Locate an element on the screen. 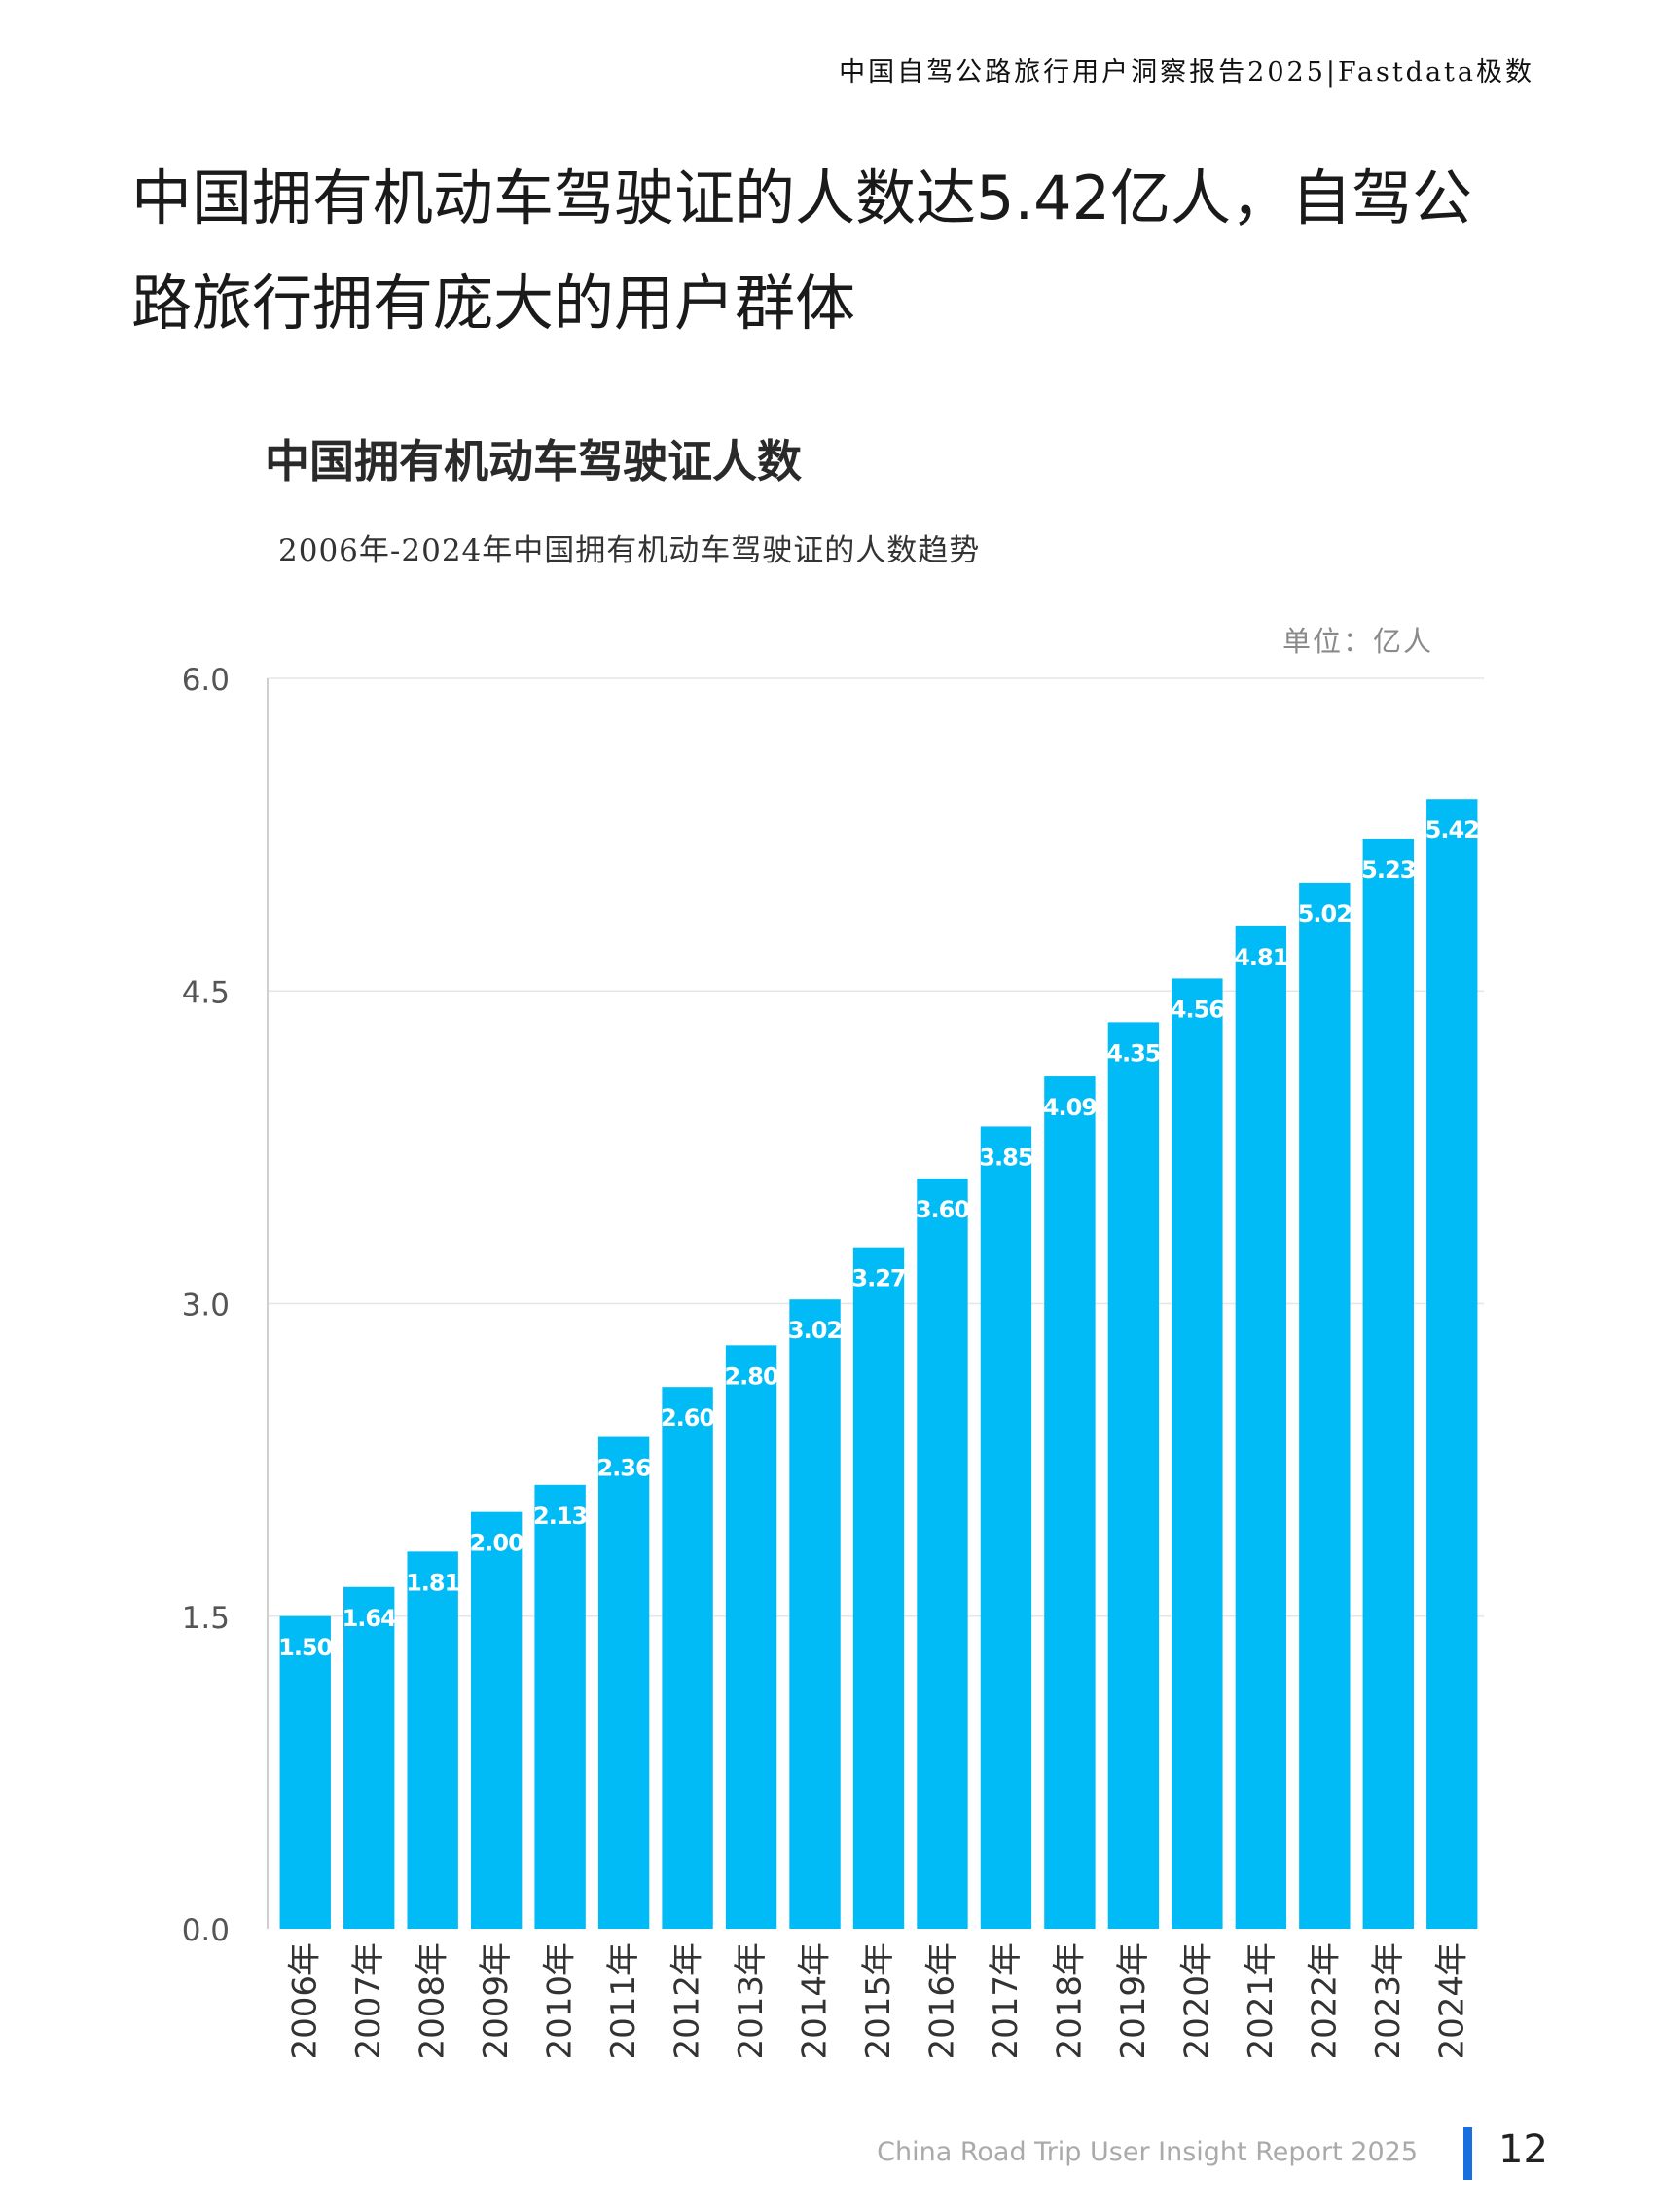  x-tick-label: 2024年 is located at coordinates (1451, 2001).